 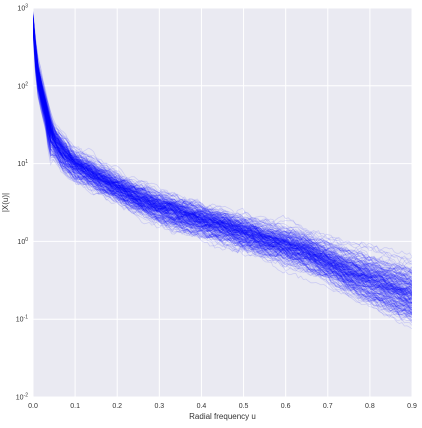 What do you see at coordinates (328, 406) in the screenshot?
I see `x-tick-label: 0.7` at bounding box center [328, 406].